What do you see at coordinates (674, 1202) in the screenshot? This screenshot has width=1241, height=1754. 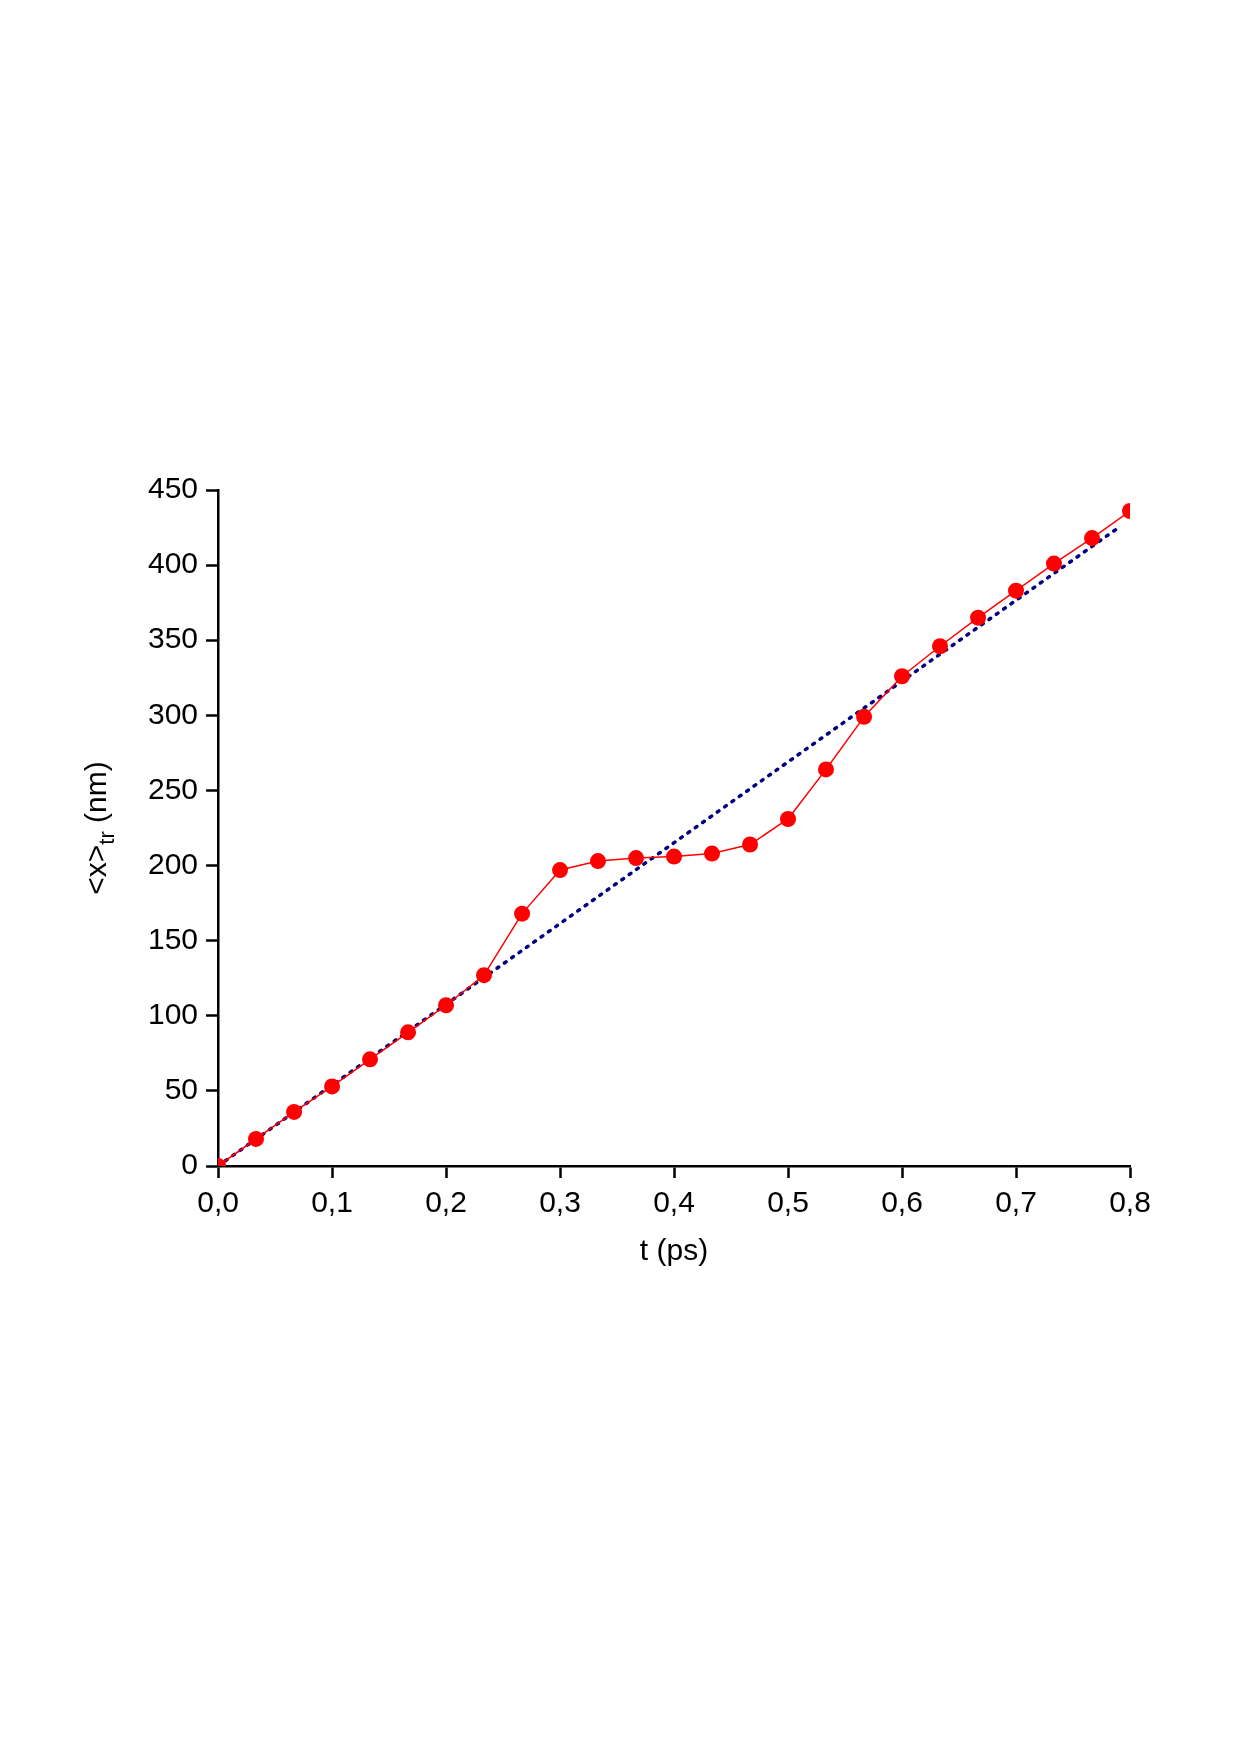 I see `x-tick-label: 0,4` at bounding box center [674, 1202].